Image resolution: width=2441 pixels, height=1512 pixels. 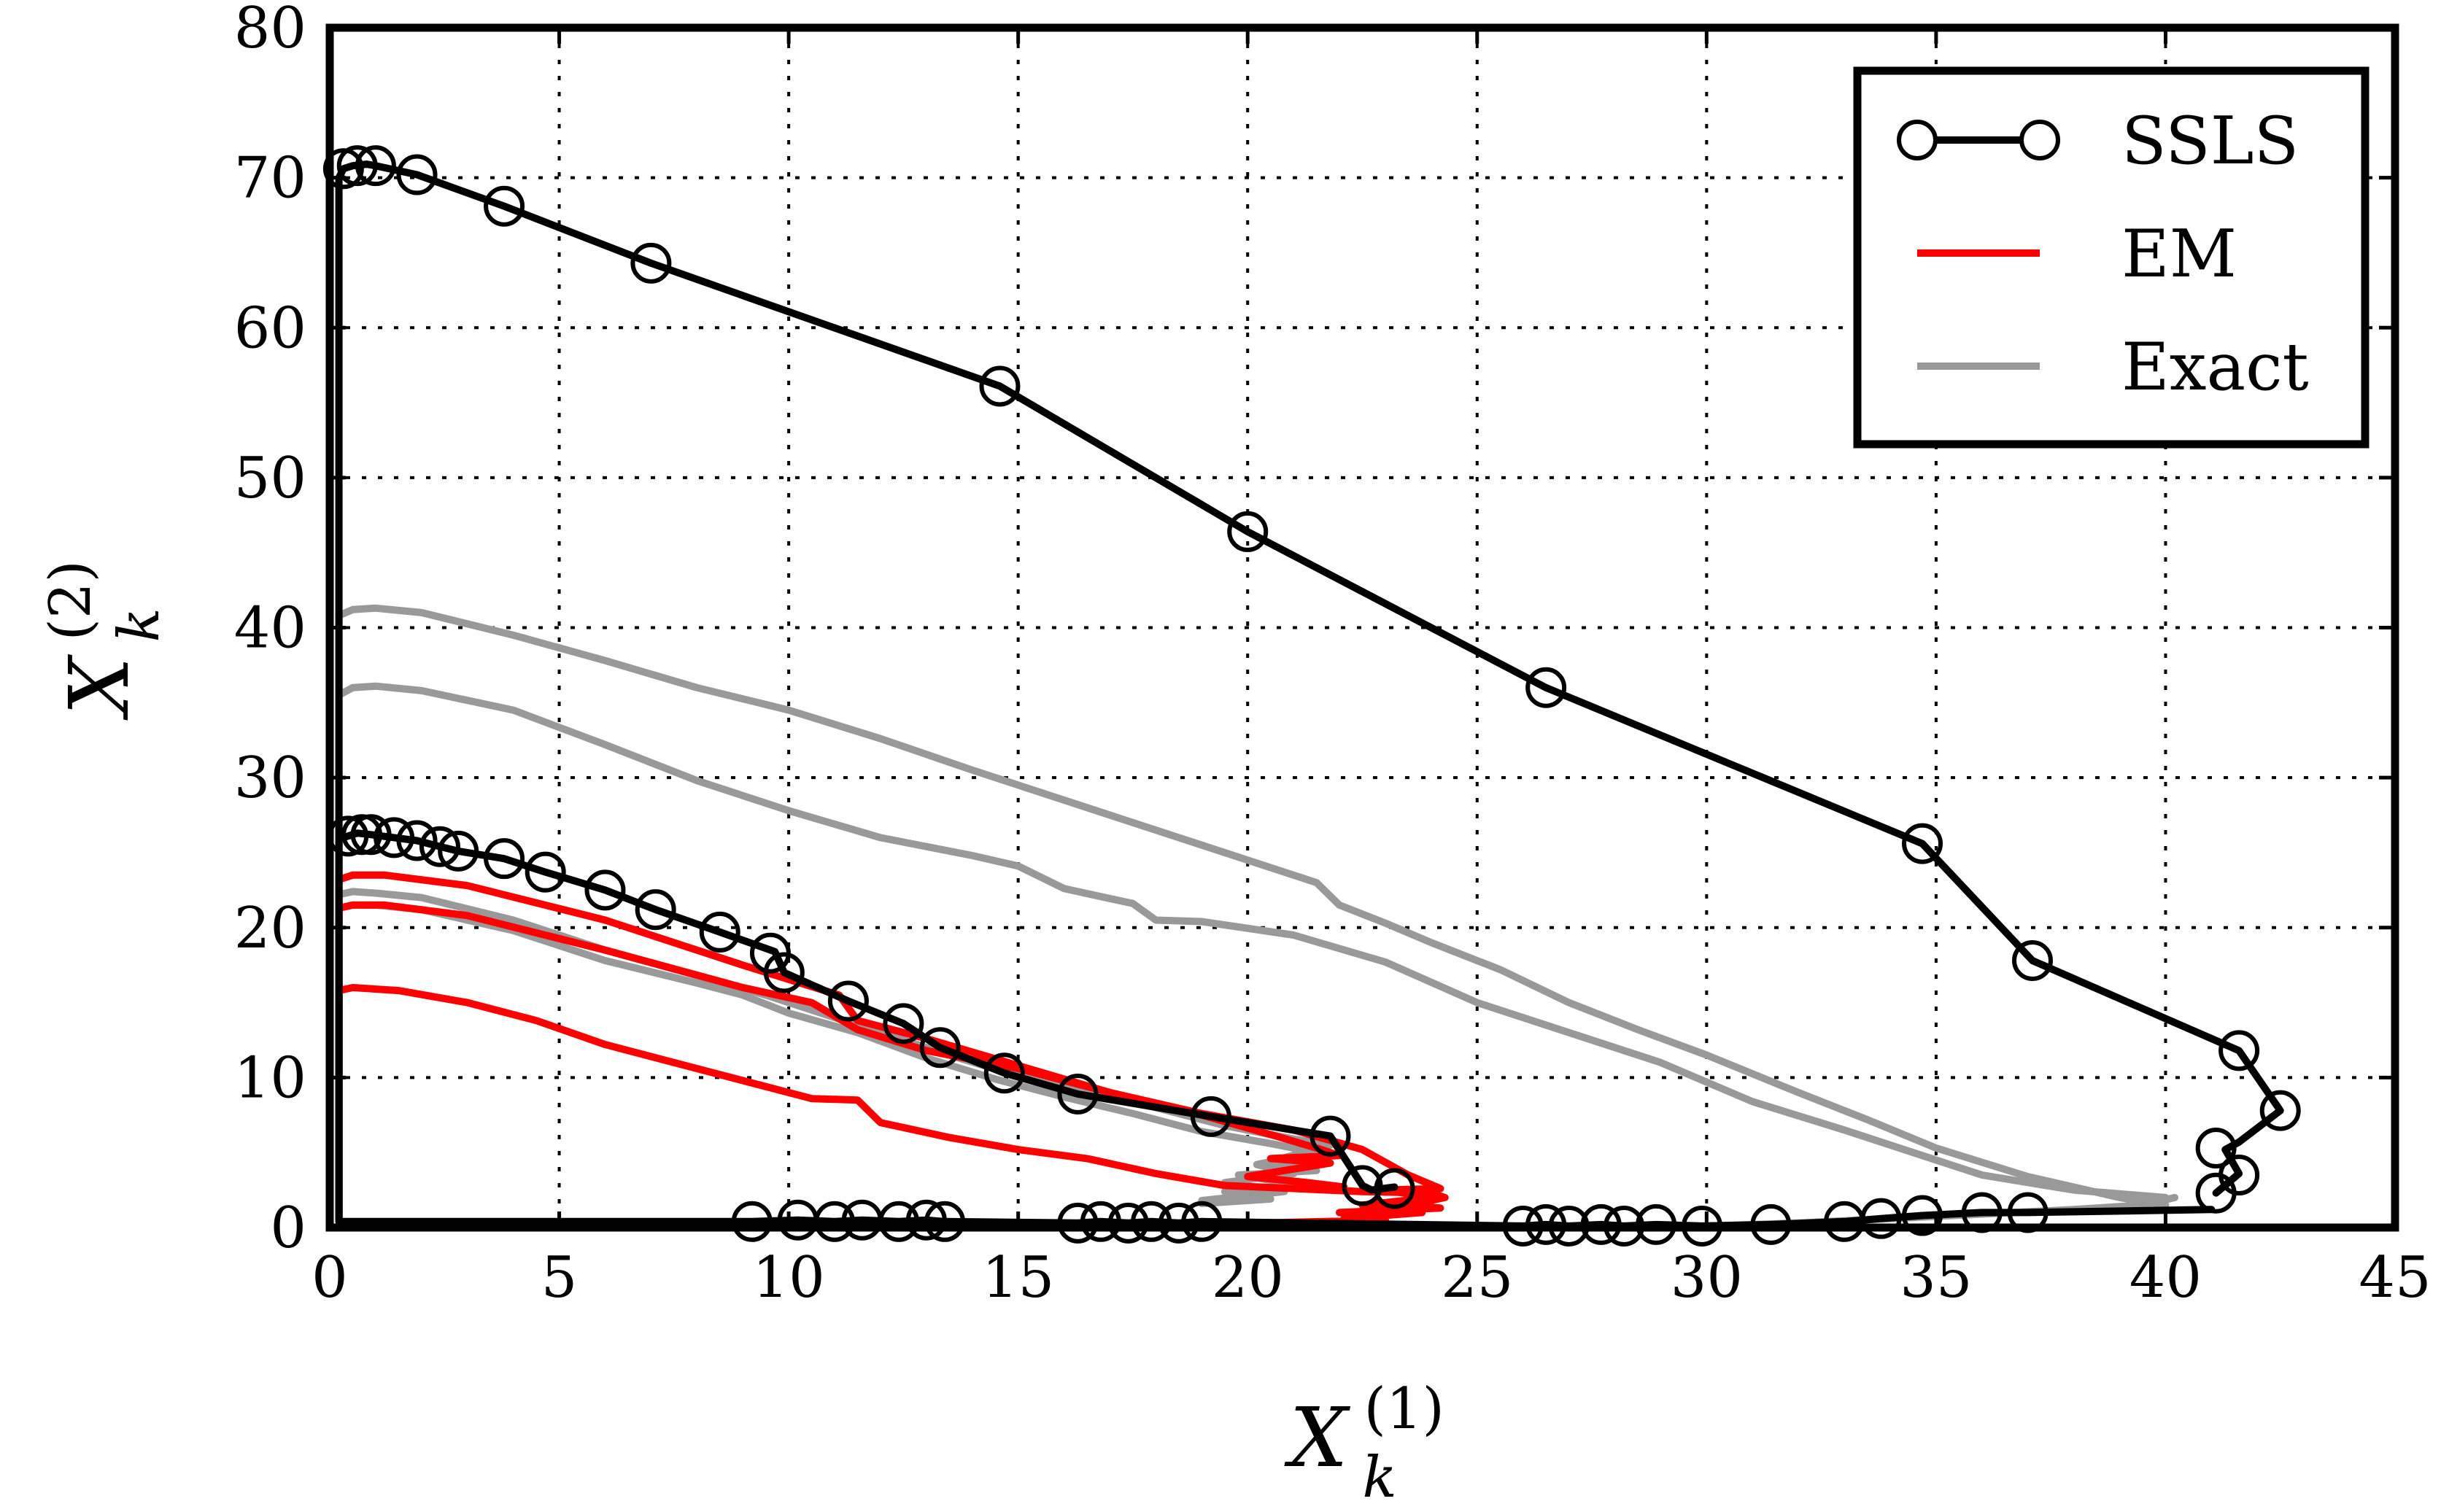 I want to click on legend-box, so click(x=2111, y=257).